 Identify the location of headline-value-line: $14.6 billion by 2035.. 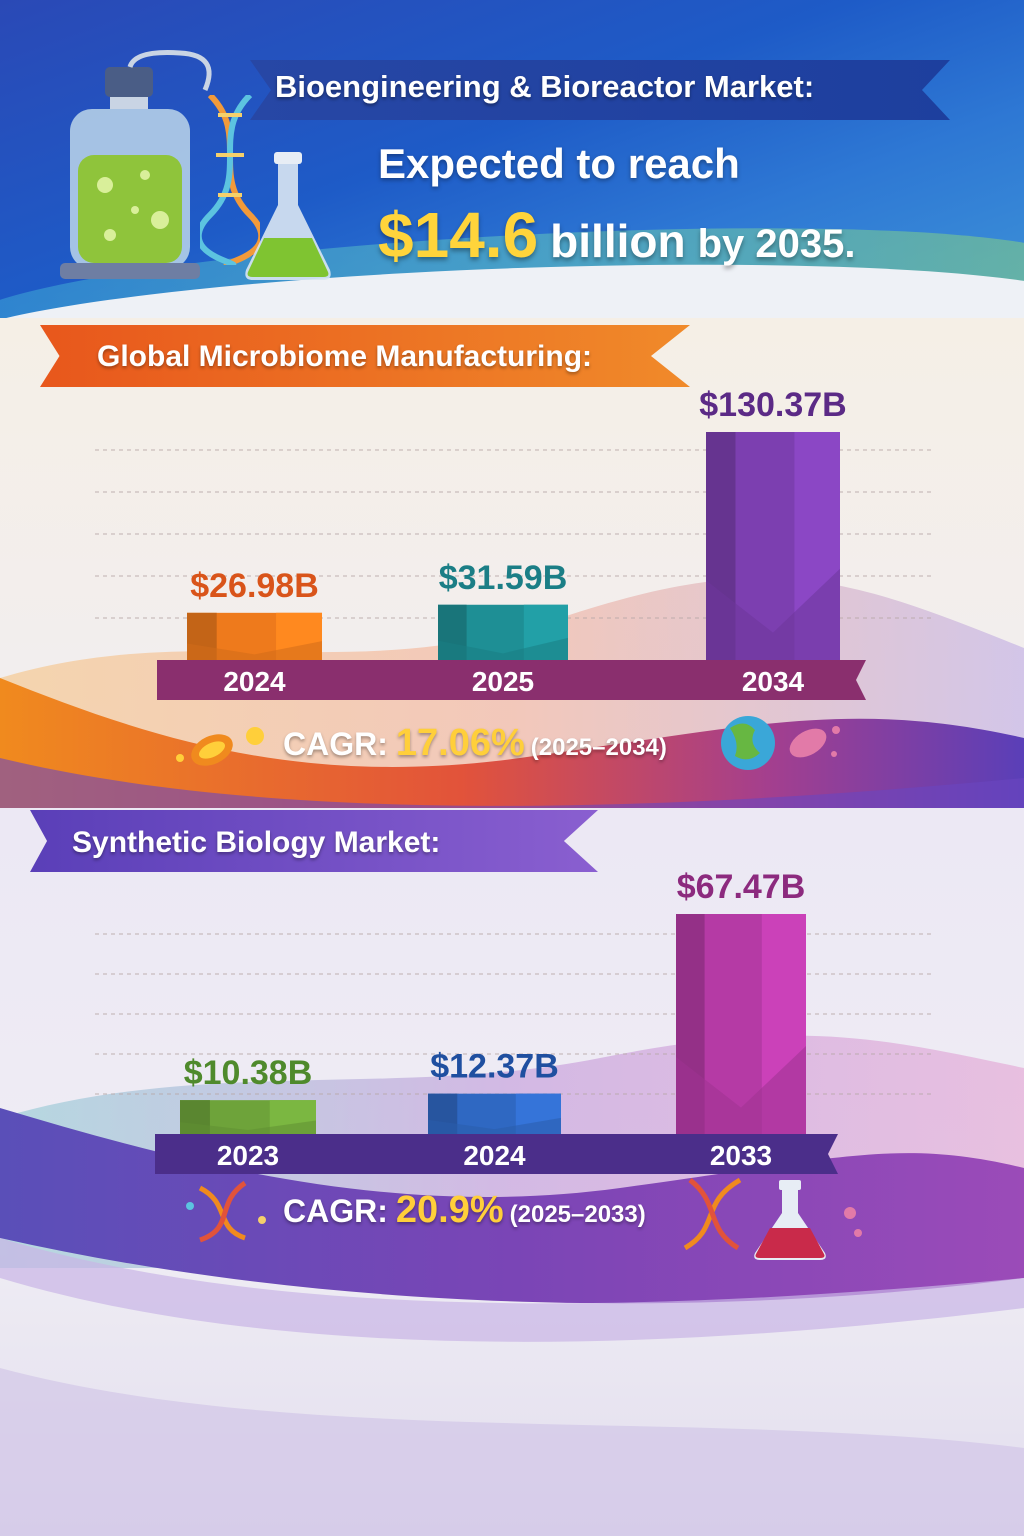
(616, 235).